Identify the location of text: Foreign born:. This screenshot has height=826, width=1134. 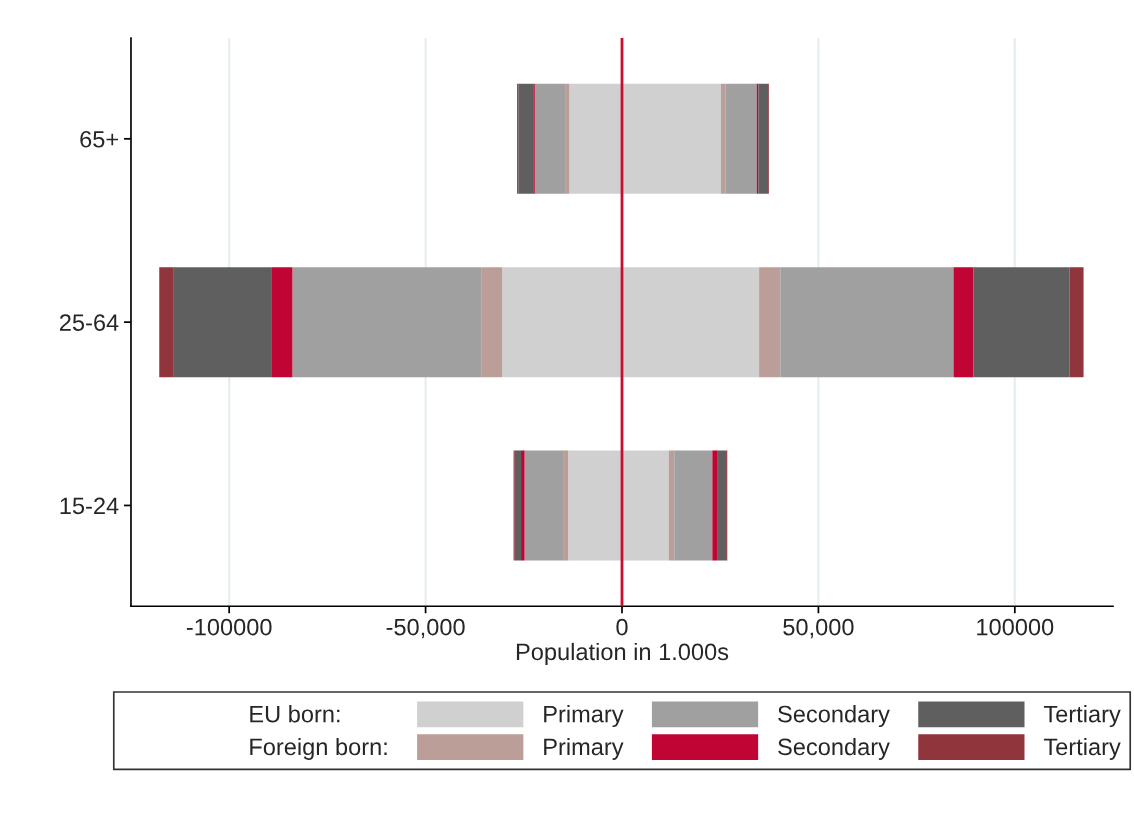
(318, 748).